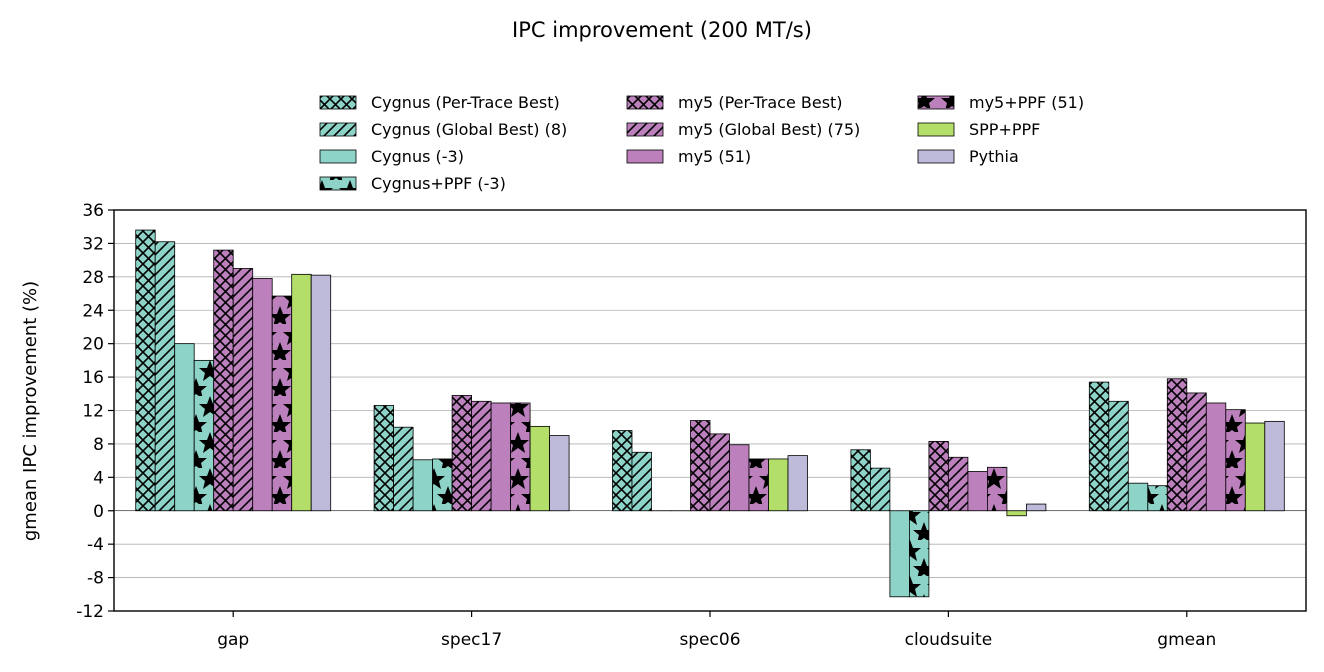  I want to click on x-tick-label-gap: gap, so click(233, 640).